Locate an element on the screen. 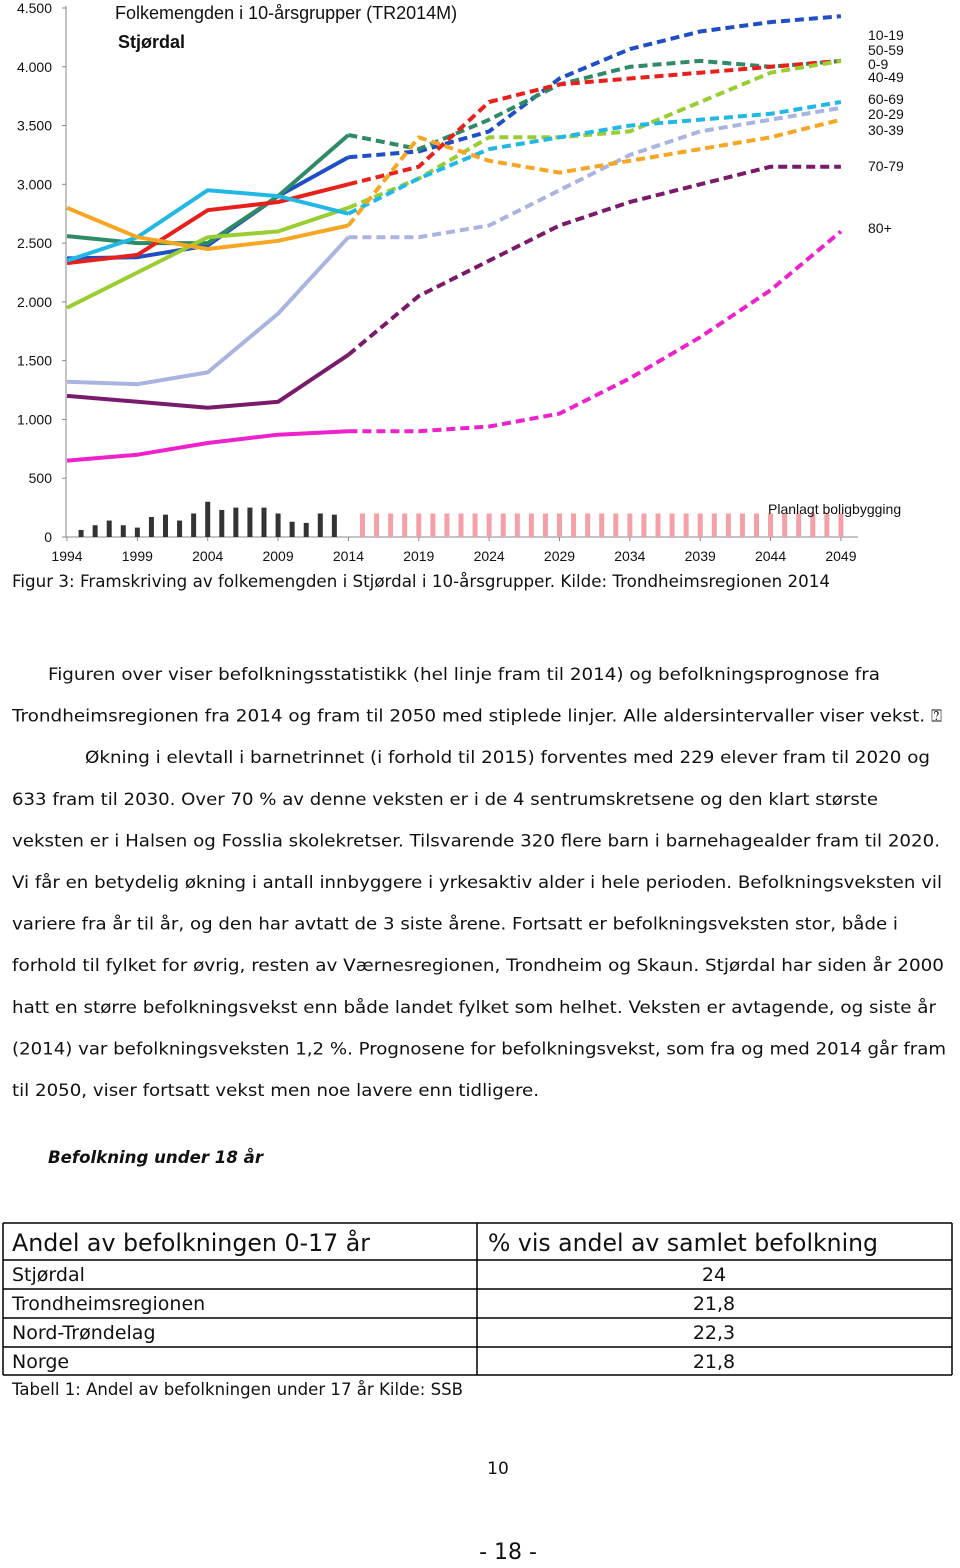 The width and height of the screenshot is (960, 1568). x-tick-label: 2009 is located at coordinates (277, 556).